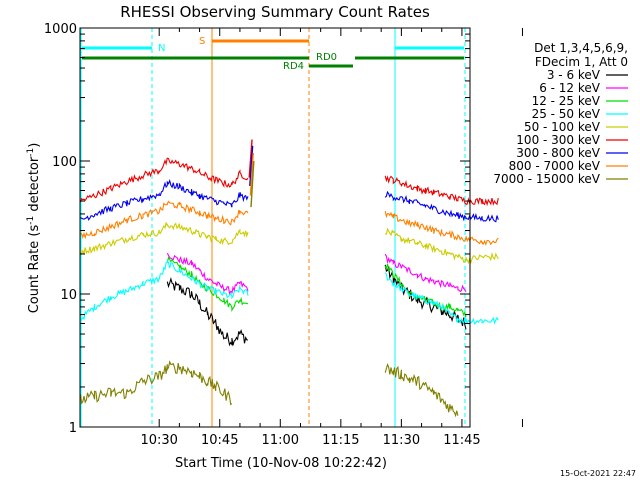  Describe the element at coordinates (161, 48) in the screenshot. I see `annot-n-label: N` at that location.